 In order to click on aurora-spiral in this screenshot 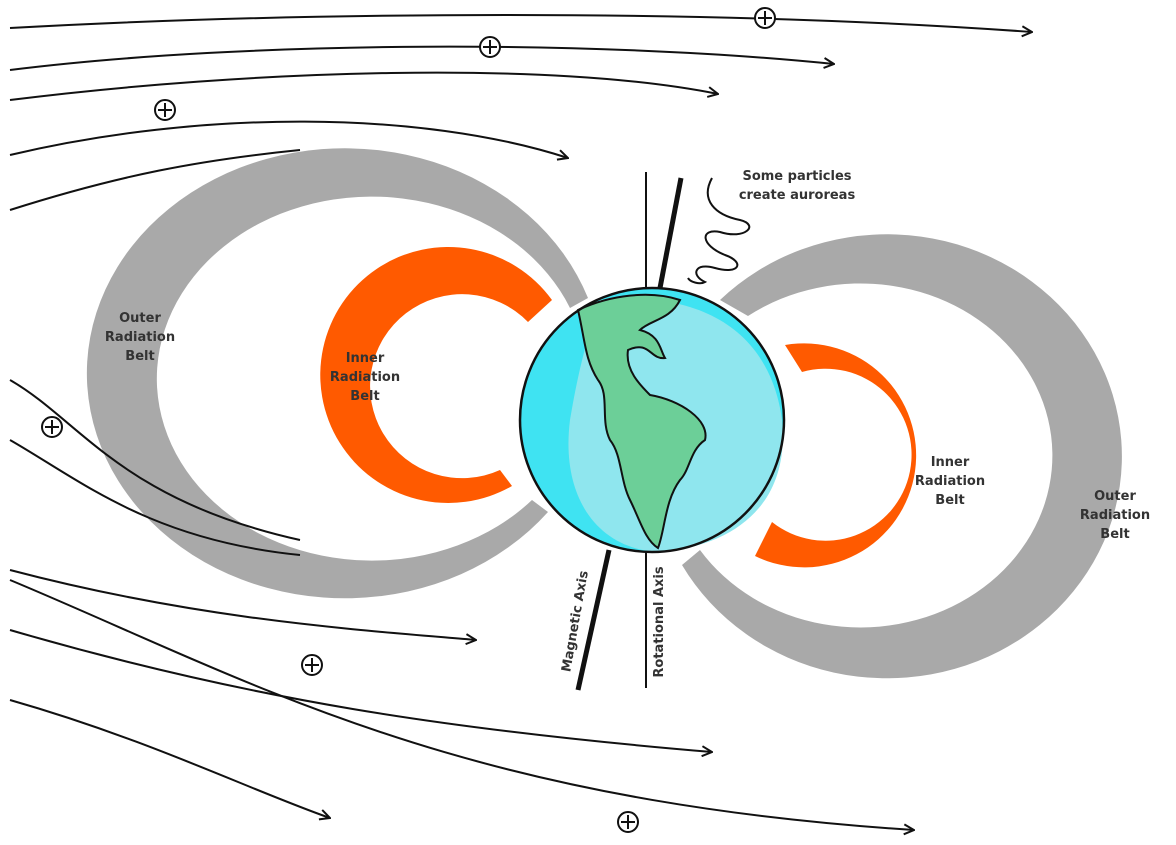, I will do `click(719, 231)`.